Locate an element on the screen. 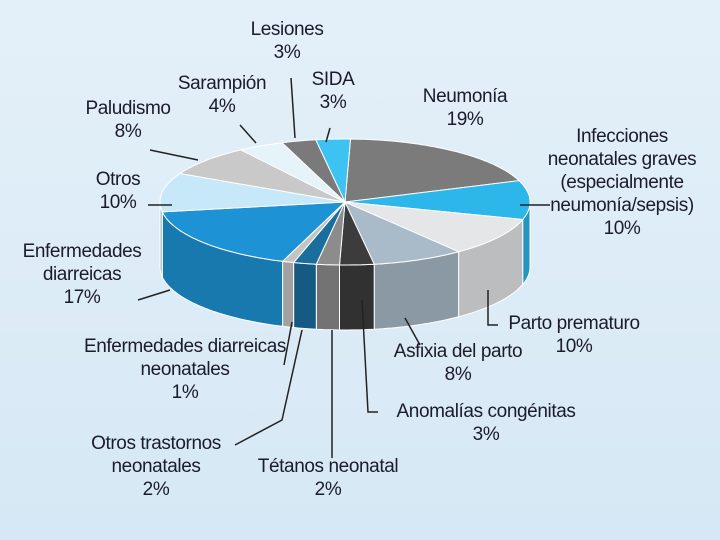 Image resolution: width=720 pixels, height=540 pixels. slice-label: Anomalías congénitas 3% is located at coordinates (486, 423).